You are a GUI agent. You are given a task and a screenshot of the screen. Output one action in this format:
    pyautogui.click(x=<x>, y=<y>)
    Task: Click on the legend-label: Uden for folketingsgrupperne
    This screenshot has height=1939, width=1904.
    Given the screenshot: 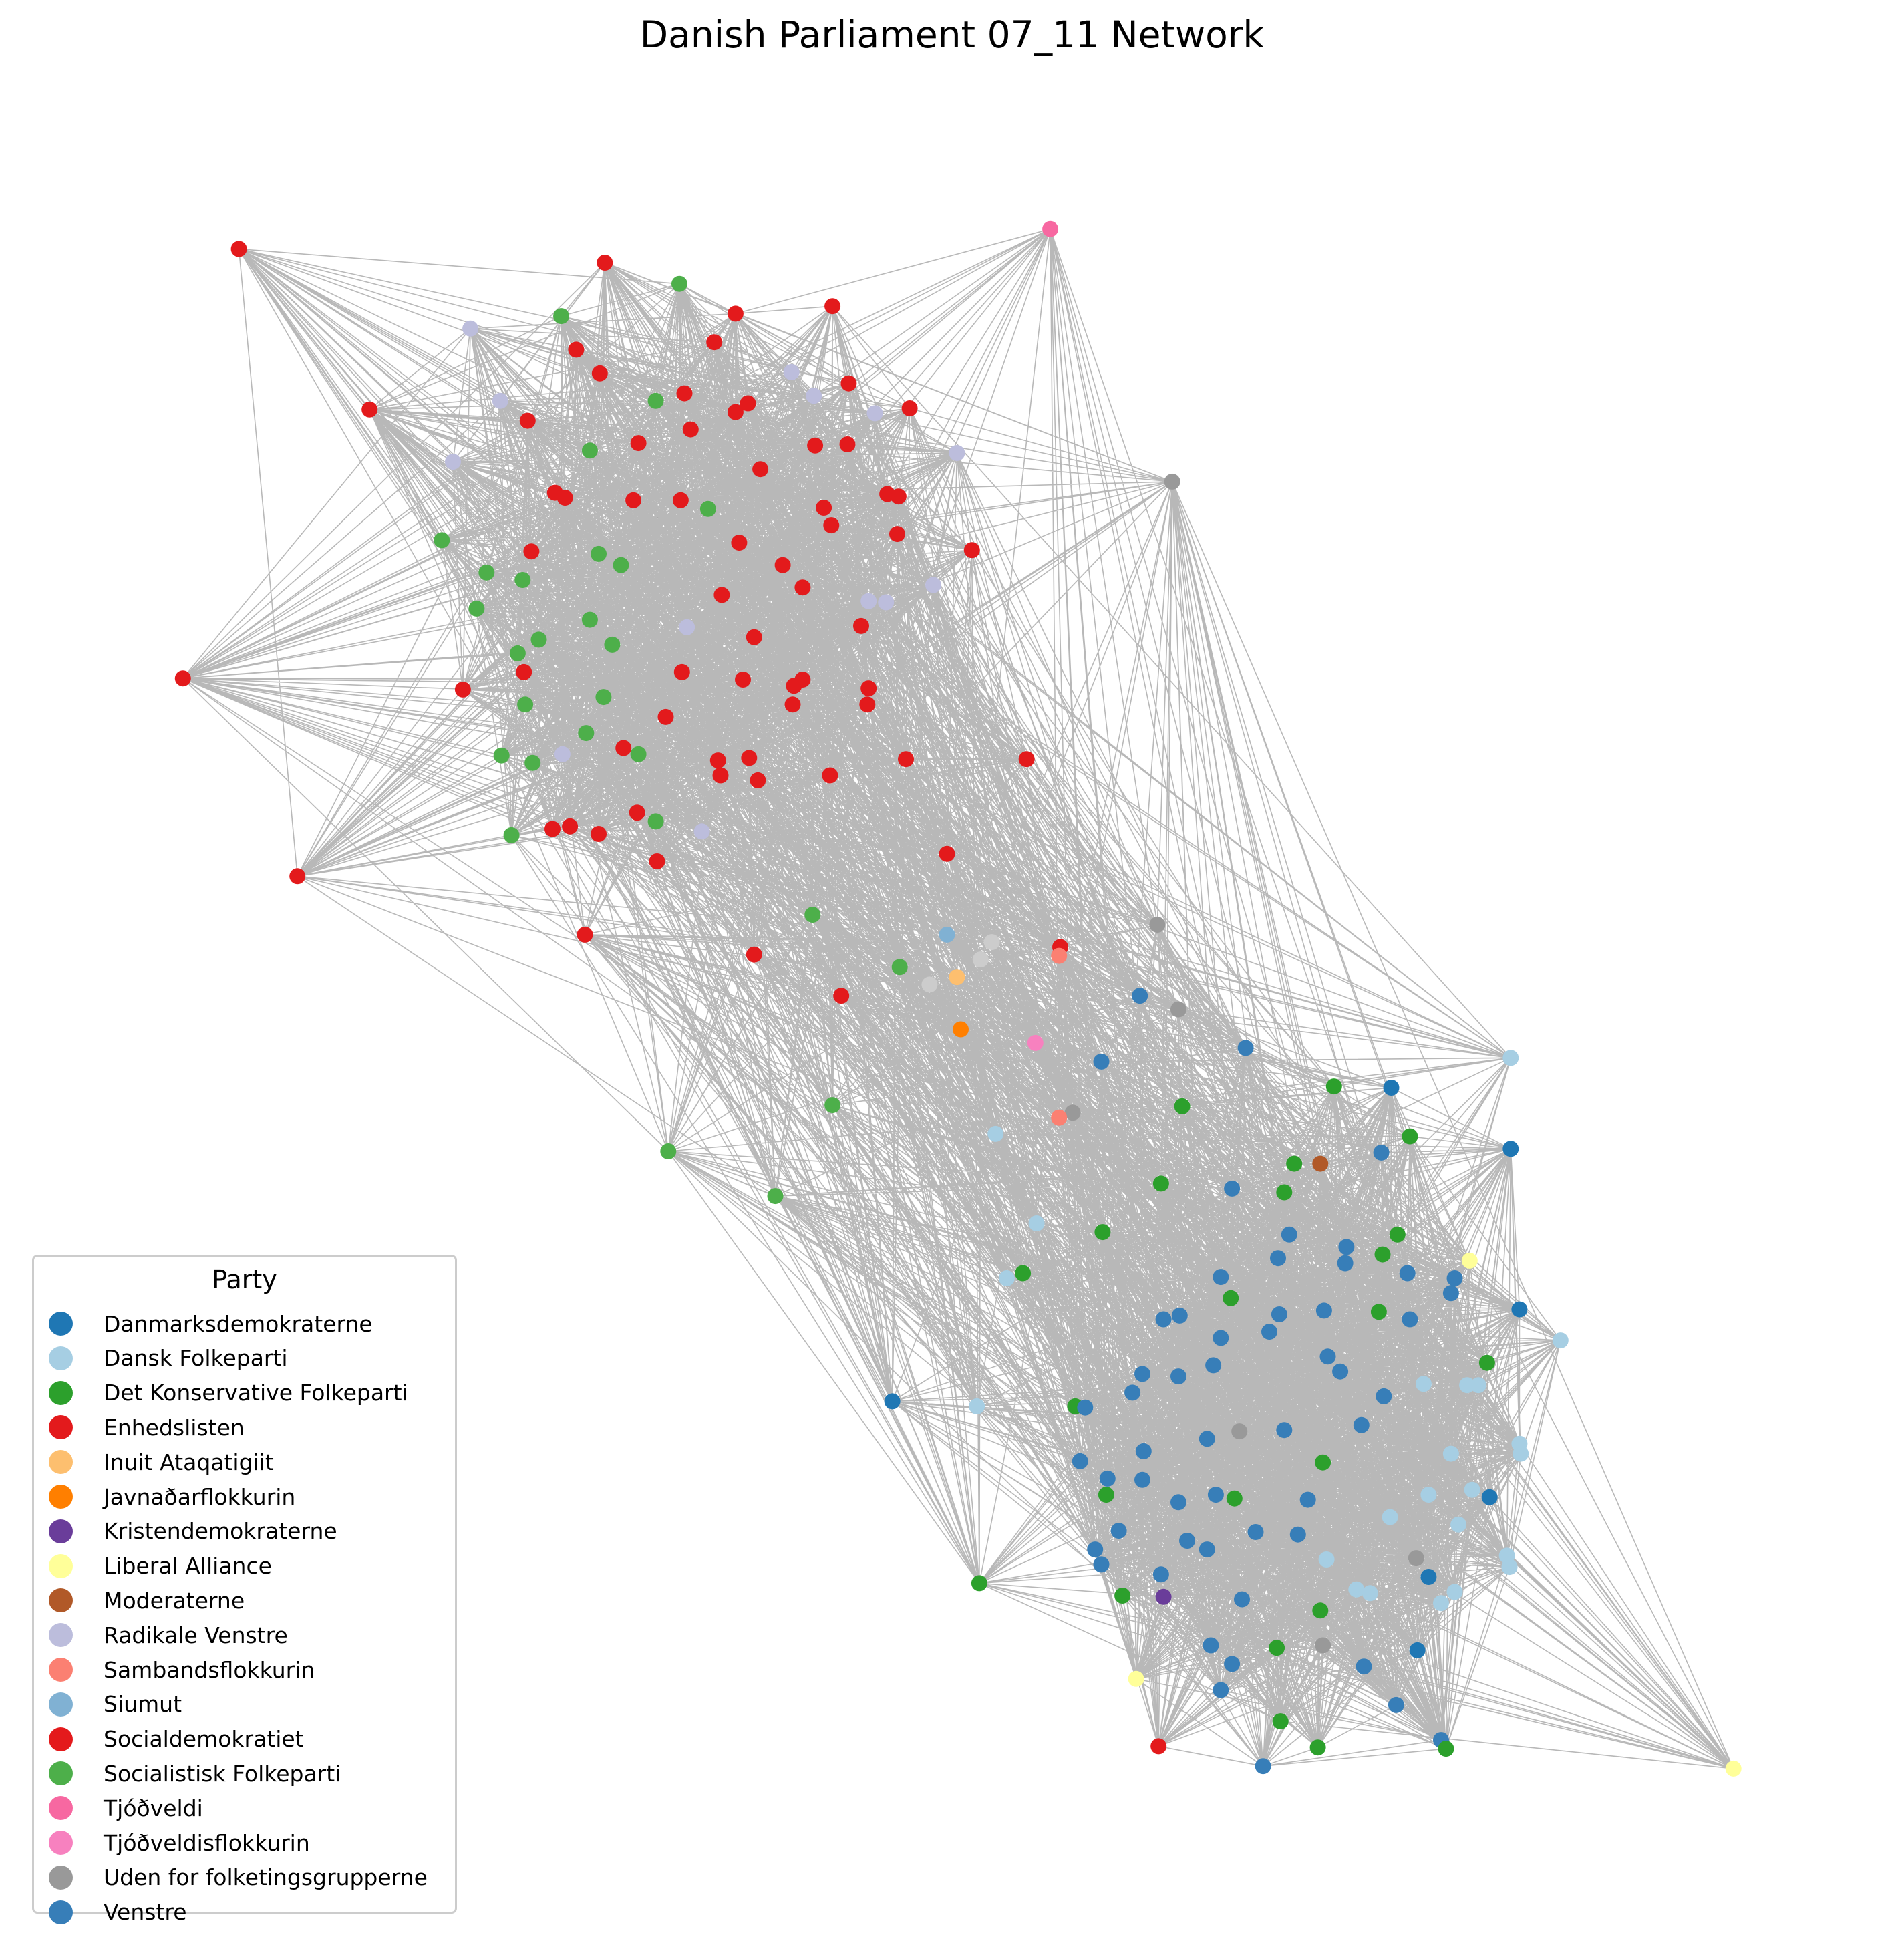 What is the action you would take?
    pyautogui.click(x=266, y=1878)
    